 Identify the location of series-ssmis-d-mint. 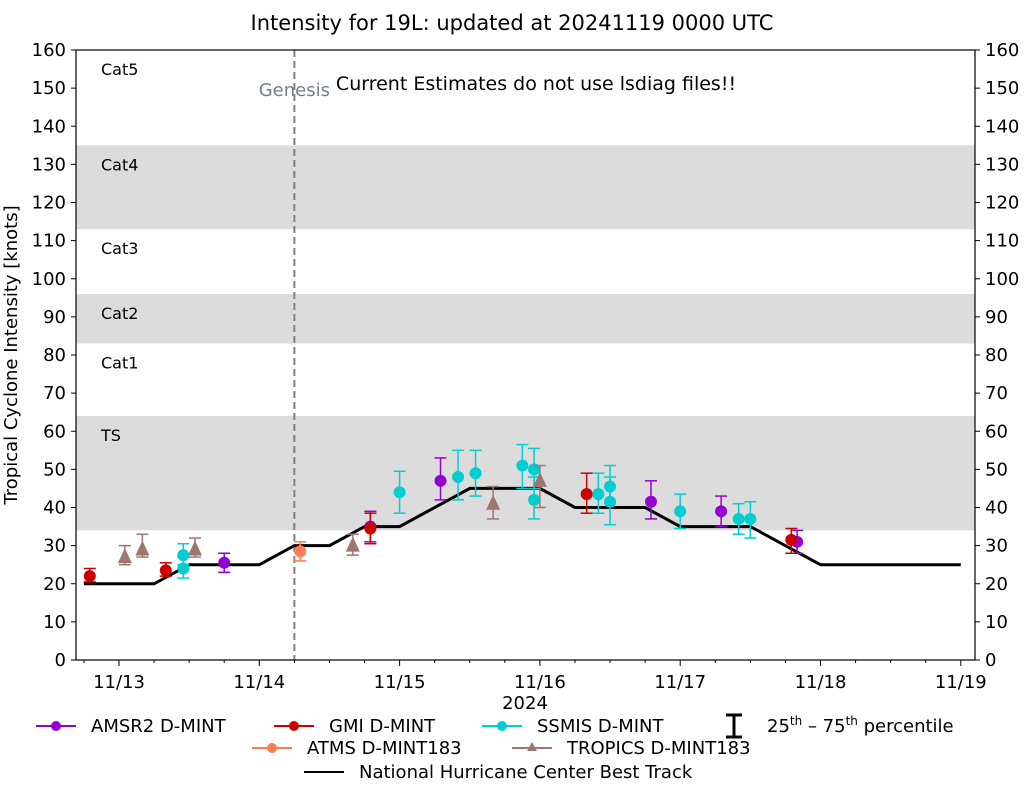
(467, 511).